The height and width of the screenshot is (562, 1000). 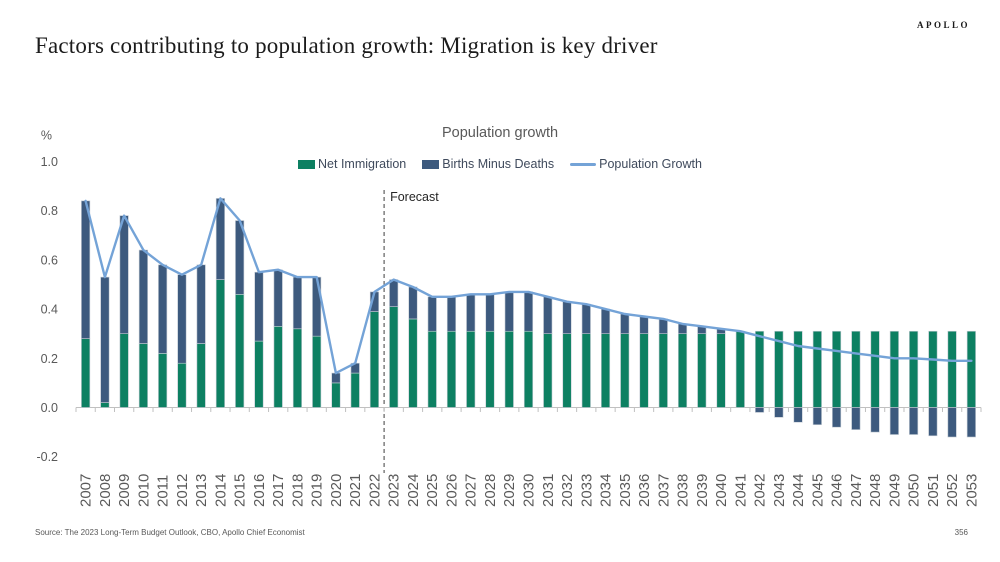 I want to click on bar-net-immigration-2018, so click(x=297, y=368).